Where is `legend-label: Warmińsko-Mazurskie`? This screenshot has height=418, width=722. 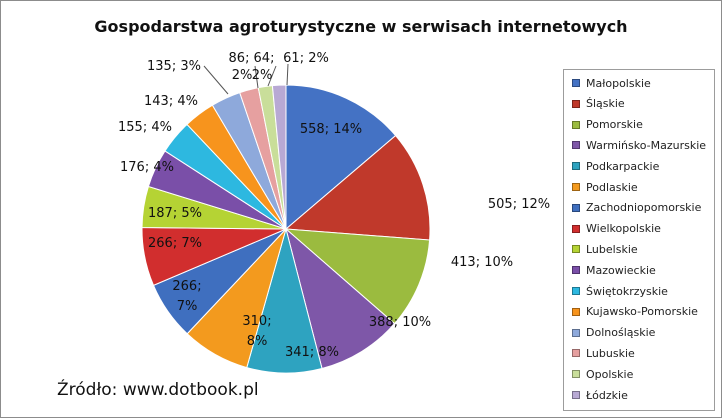
legend-label: Warmińsko-Mazurskie is located at coordinates (646, 145).